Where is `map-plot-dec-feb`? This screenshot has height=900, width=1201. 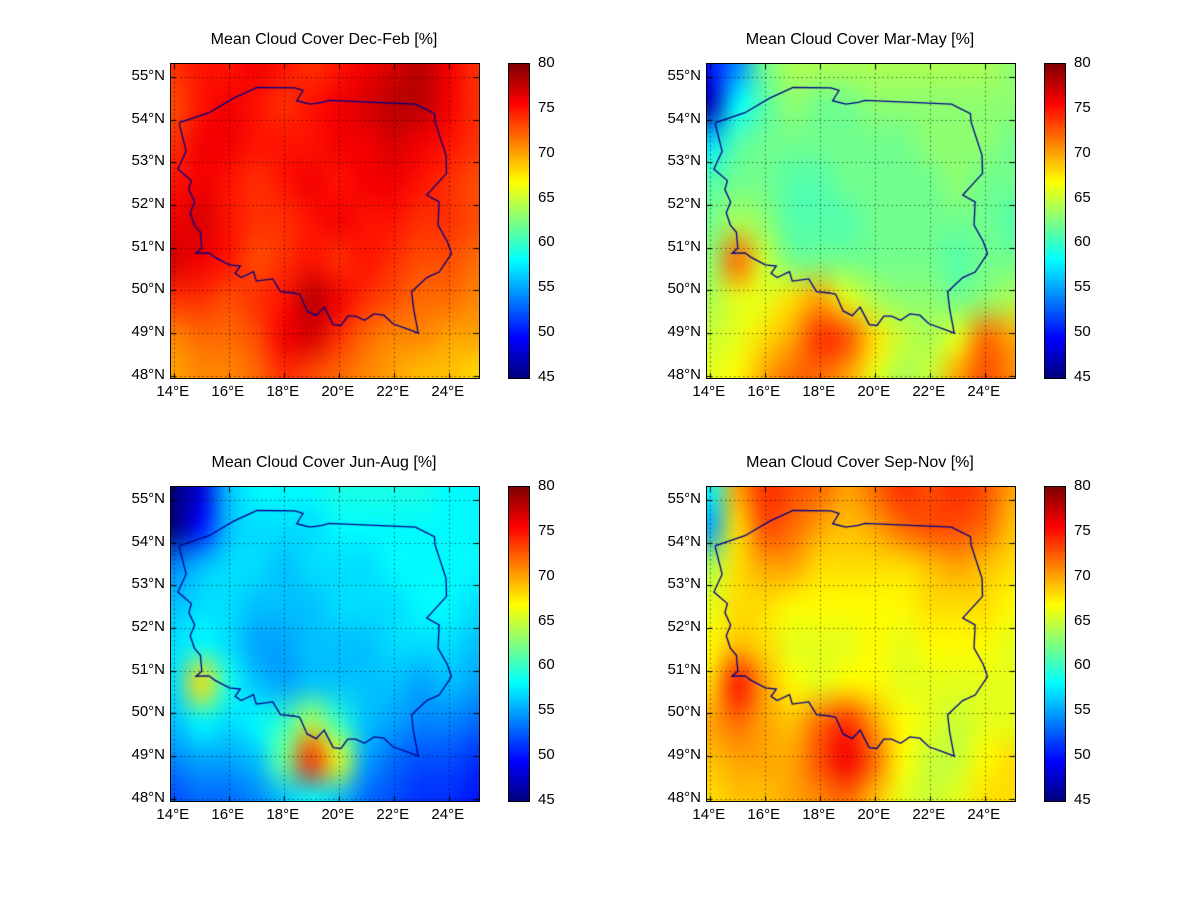
map-plot-dec-feb is located at coordinates (325, 221).